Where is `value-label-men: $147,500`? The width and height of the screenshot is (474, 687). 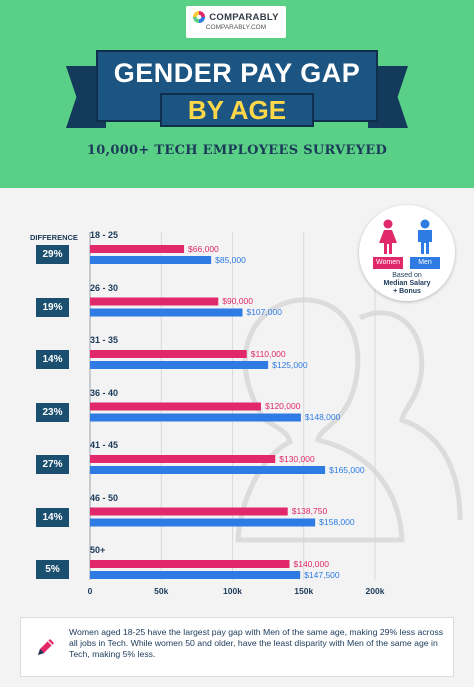
value-label-men: $147,500 is located at coordinates (322, 574).